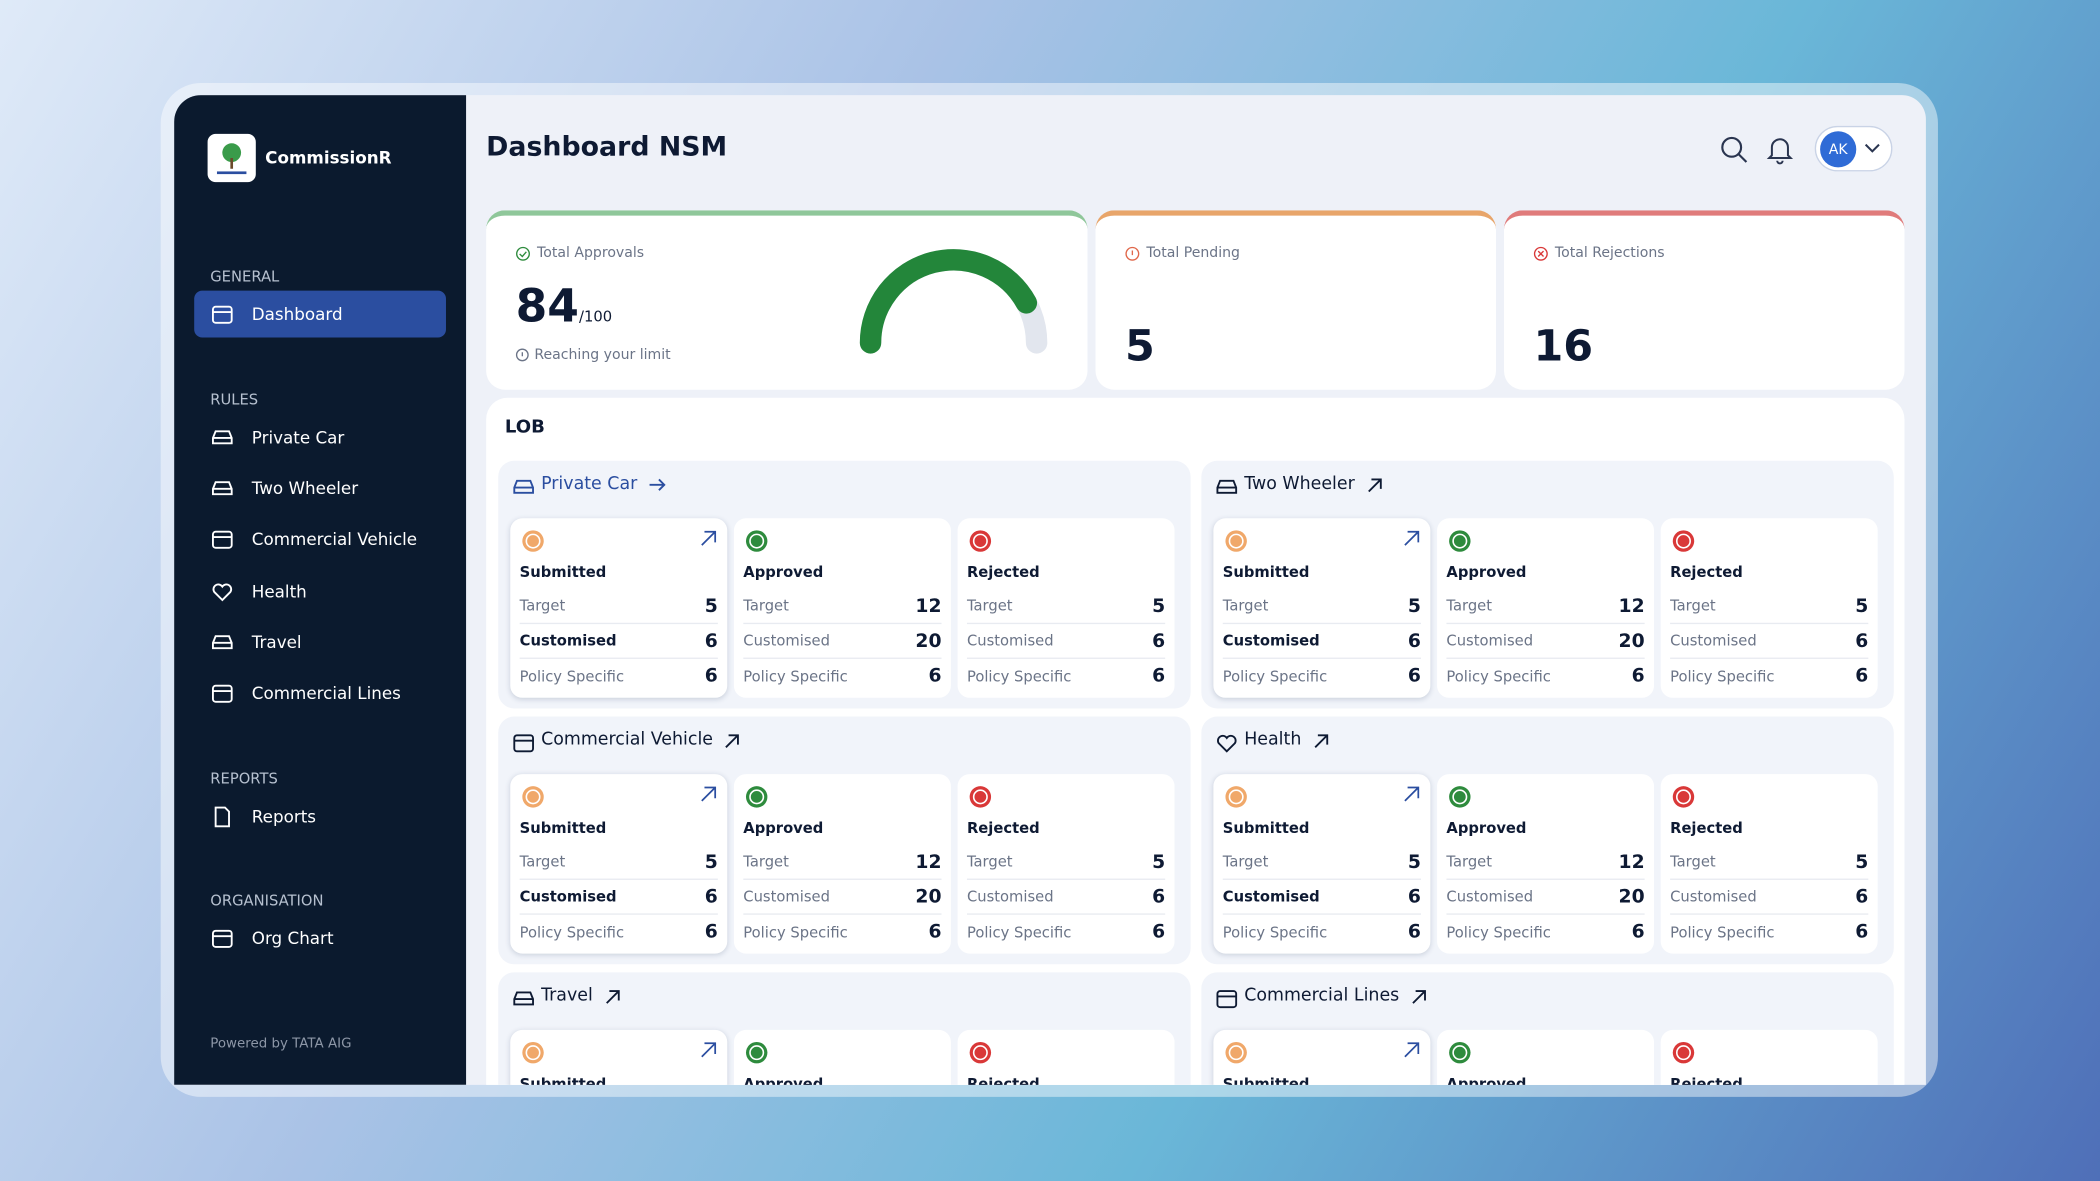  What do you see at coordinates (1336, 996) in the screenshot?
I see `group-title: Commercial Lines` at bounding box center [1336, 996].